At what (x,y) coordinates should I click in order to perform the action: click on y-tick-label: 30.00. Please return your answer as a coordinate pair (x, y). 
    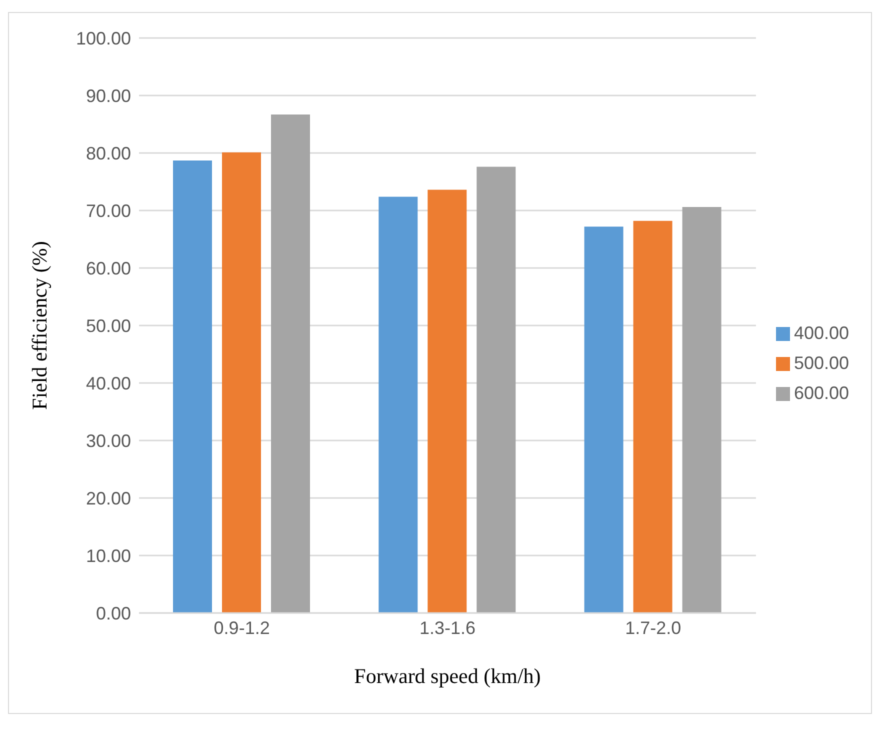
    Looking at the image, I should click on (108, 440).